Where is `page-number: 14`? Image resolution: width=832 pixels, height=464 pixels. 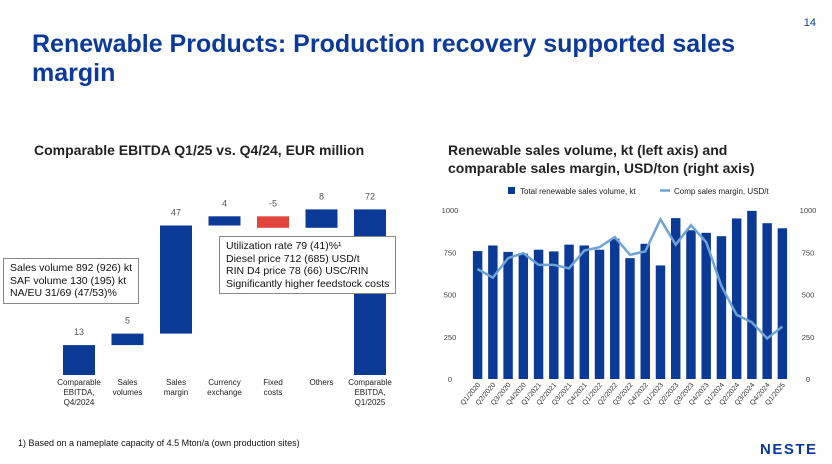
page-number: 14 is located at coordinates (809, 23).